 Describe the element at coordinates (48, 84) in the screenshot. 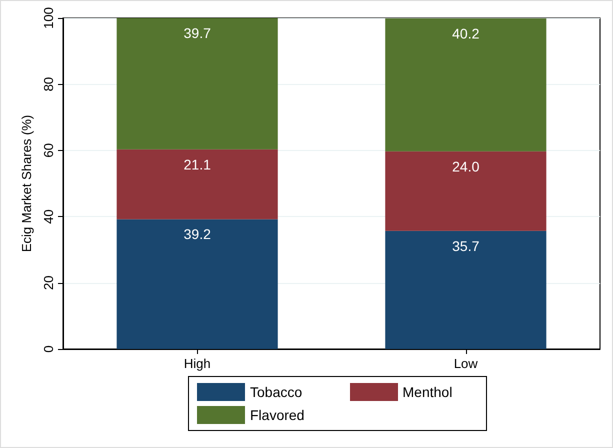

I see `y-tick-label: 80` at that location.